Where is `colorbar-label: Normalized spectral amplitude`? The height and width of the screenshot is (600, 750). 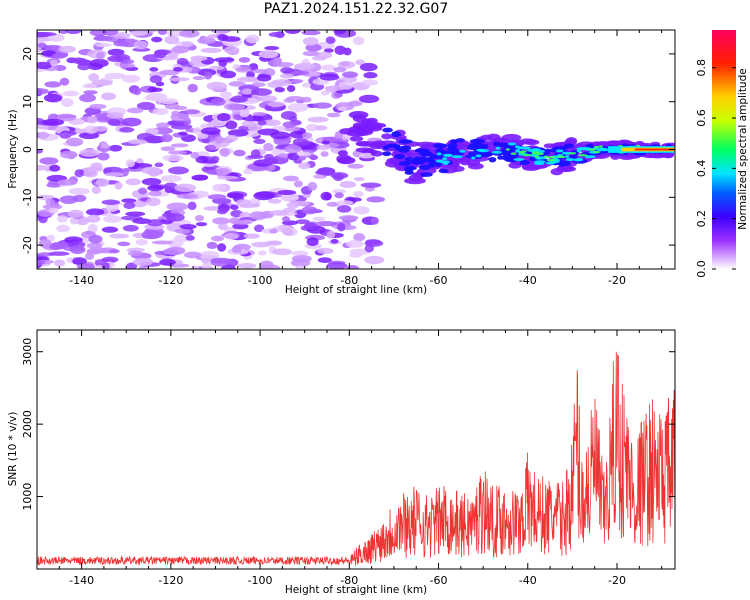
colorbar-label: Normalized spectral amplitude is located at coordinates (743, 148).